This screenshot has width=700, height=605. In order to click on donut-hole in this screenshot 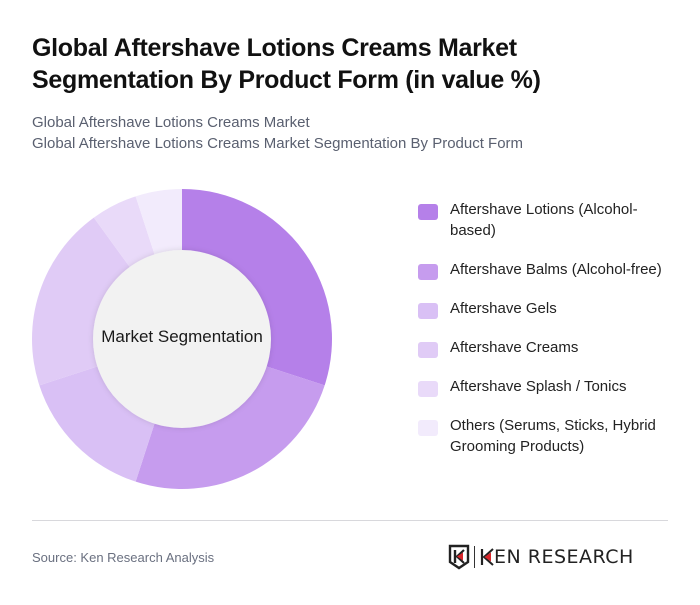, I will do `click(182, 339)`.